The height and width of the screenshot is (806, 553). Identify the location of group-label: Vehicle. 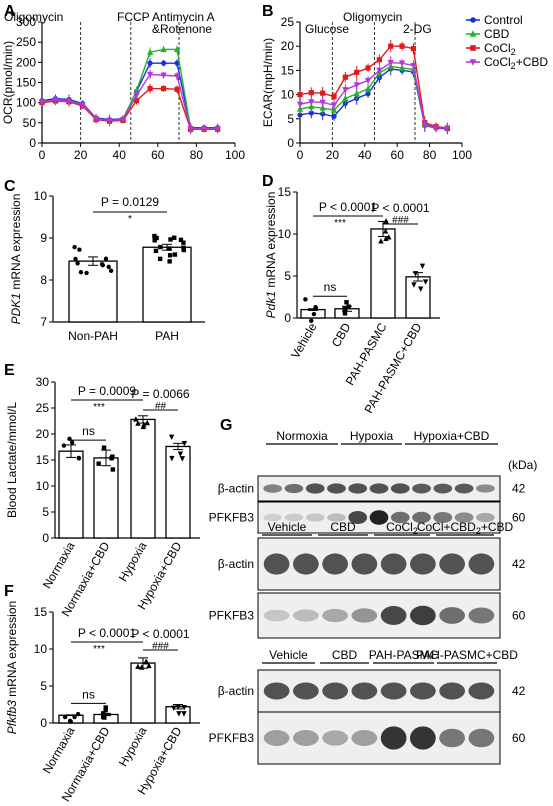
(288, 655).